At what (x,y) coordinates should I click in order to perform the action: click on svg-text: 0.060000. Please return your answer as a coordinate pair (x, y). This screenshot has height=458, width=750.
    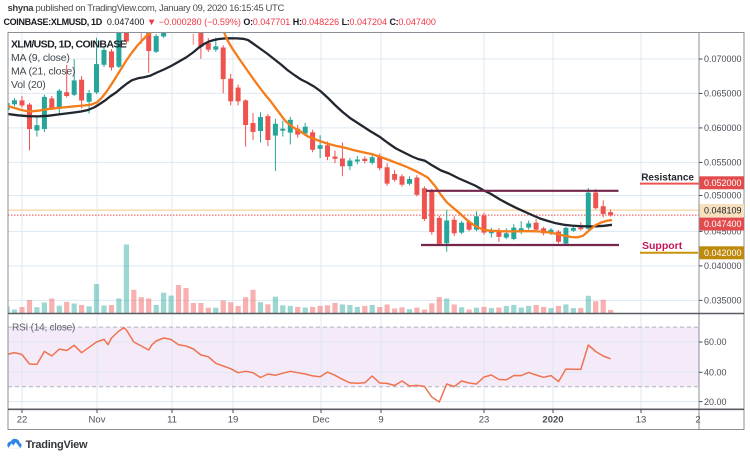
    Looking at the image, I should click on (723, 128).